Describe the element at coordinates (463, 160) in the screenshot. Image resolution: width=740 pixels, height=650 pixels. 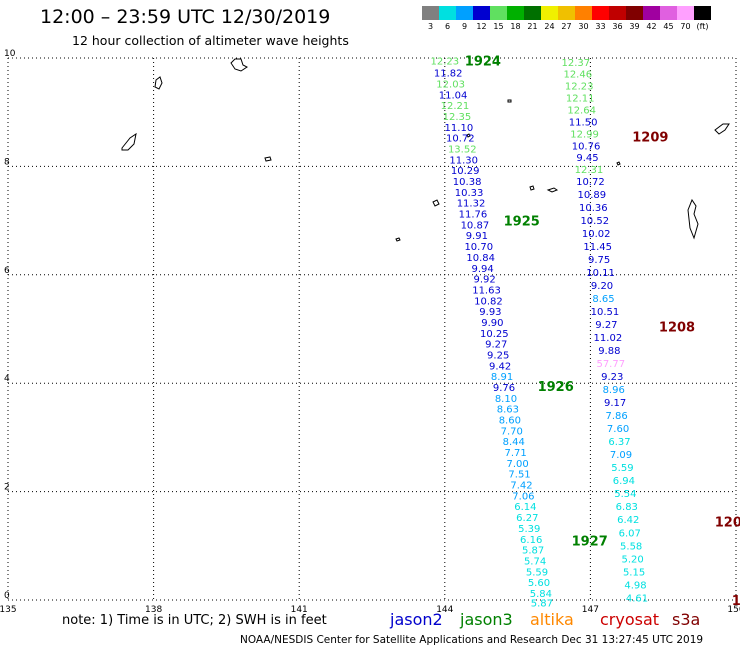
I see `wave-height-value: 11.30` at that location.